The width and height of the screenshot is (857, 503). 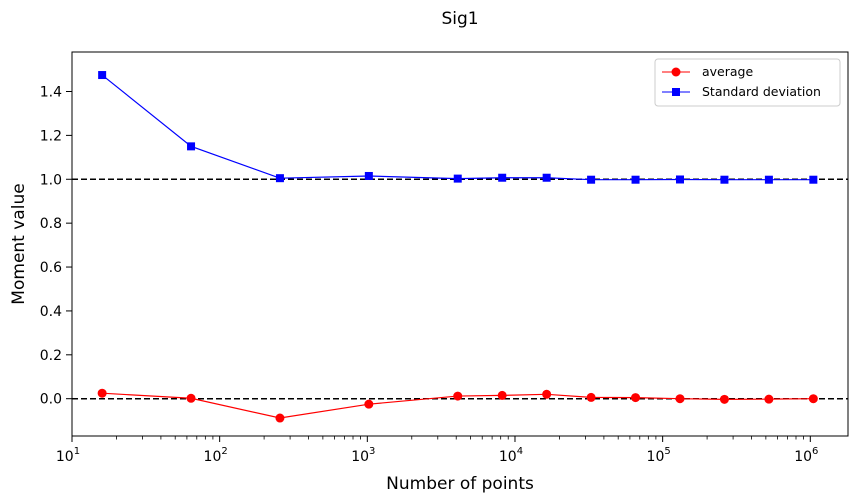 I want to click on y-tick-label-7: 1.4, so click(x=51, y=92).